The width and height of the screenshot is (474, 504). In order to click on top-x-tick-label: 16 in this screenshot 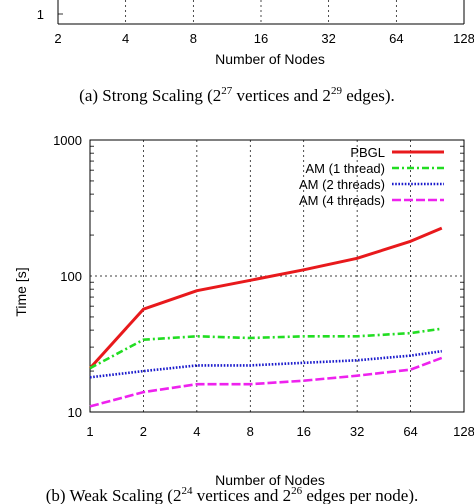, I will do `click(261, 38)`.